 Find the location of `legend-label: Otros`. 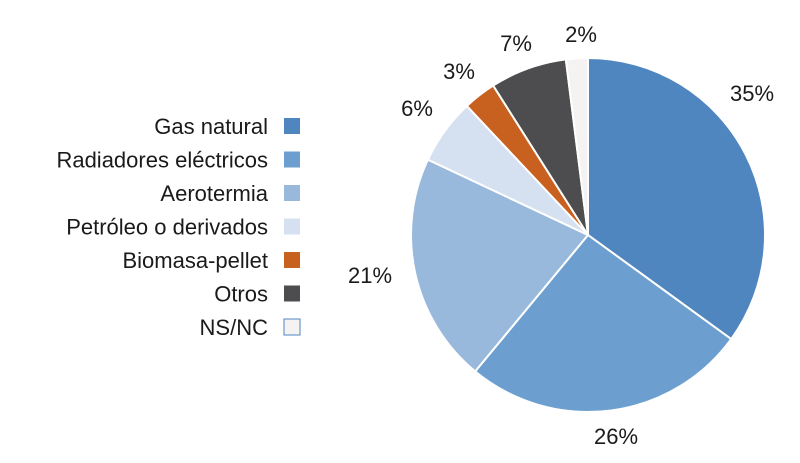

legend-label: Otros is located at coordinates (241, 294).